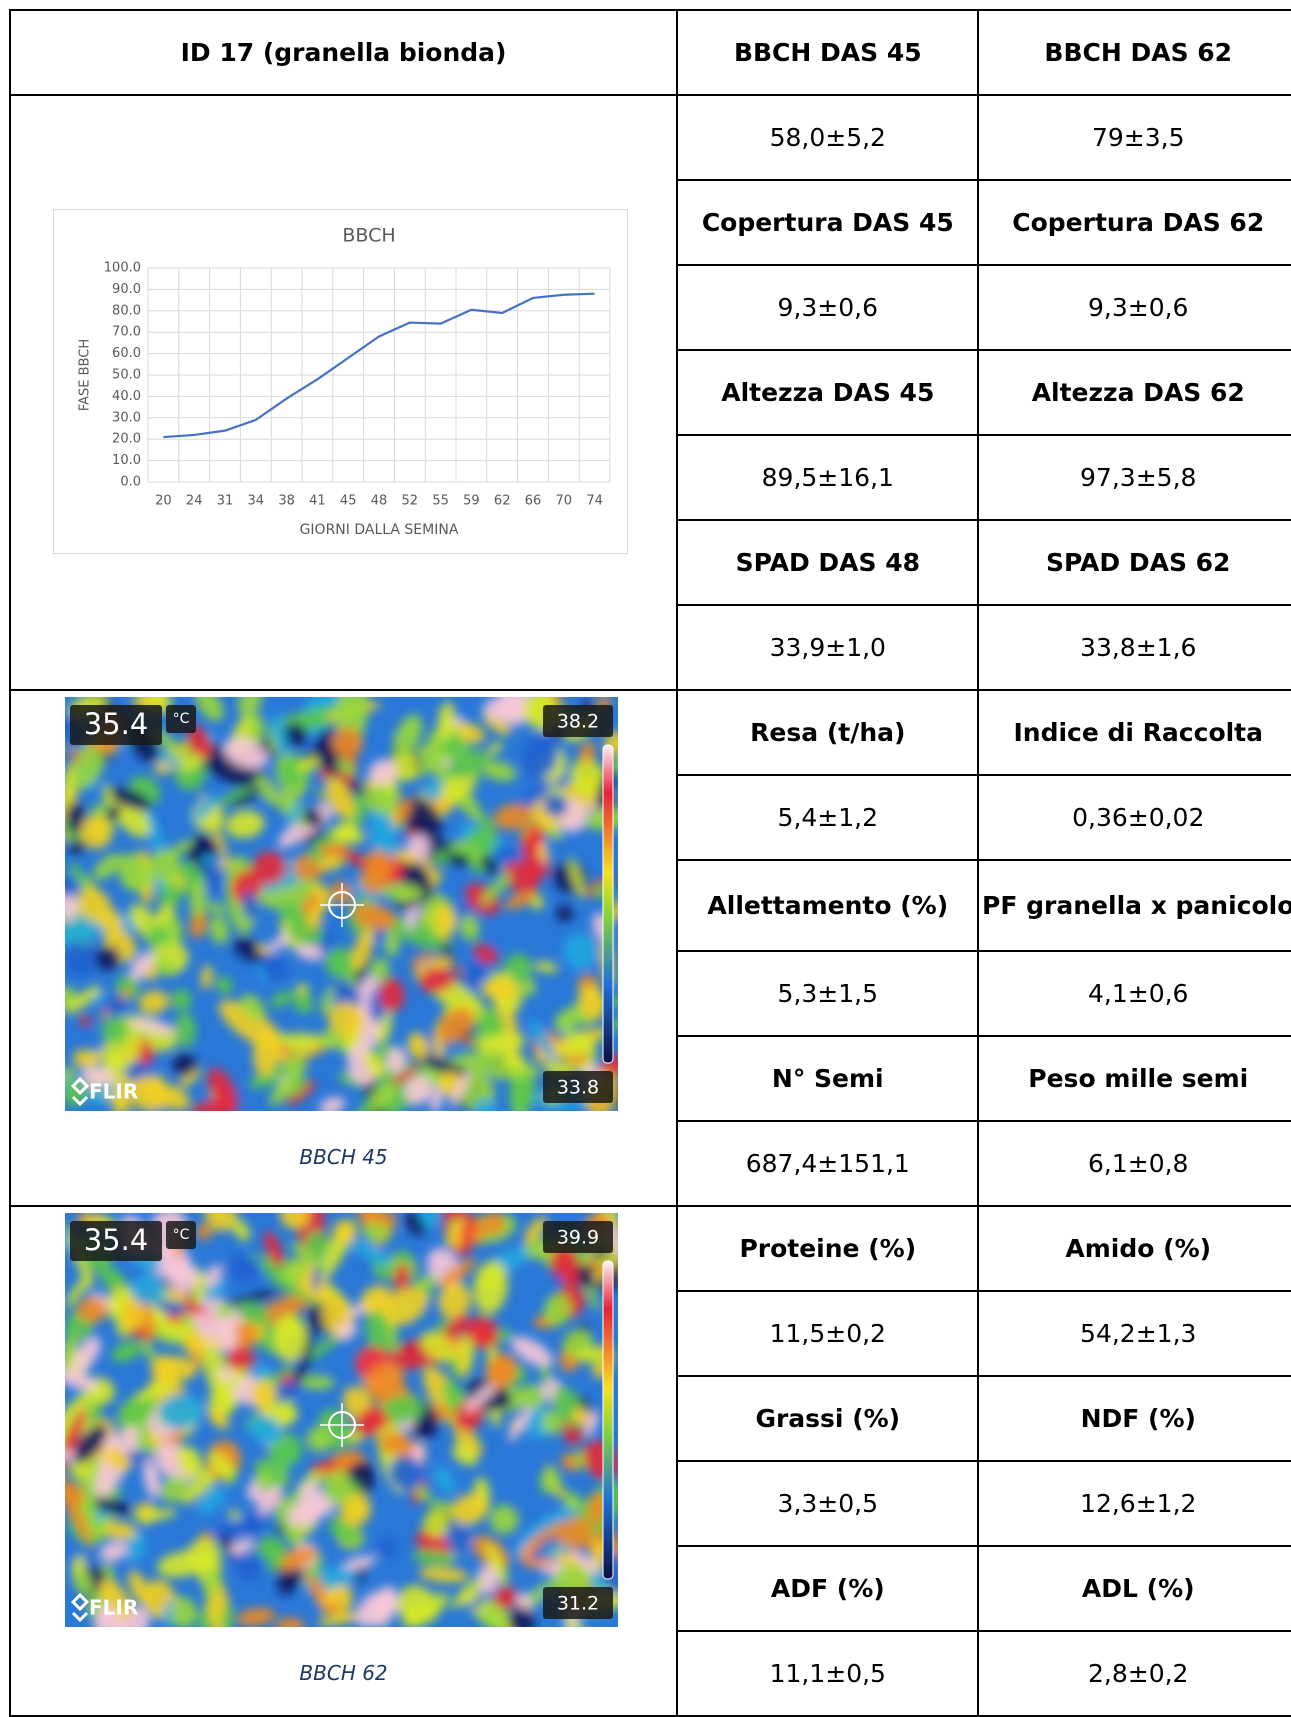 This screenshot has height=1717, width=1291. Describe the element at coordinates (343, 1673) in the screenshot. I see `image-caption: BBCH 62` at that location.